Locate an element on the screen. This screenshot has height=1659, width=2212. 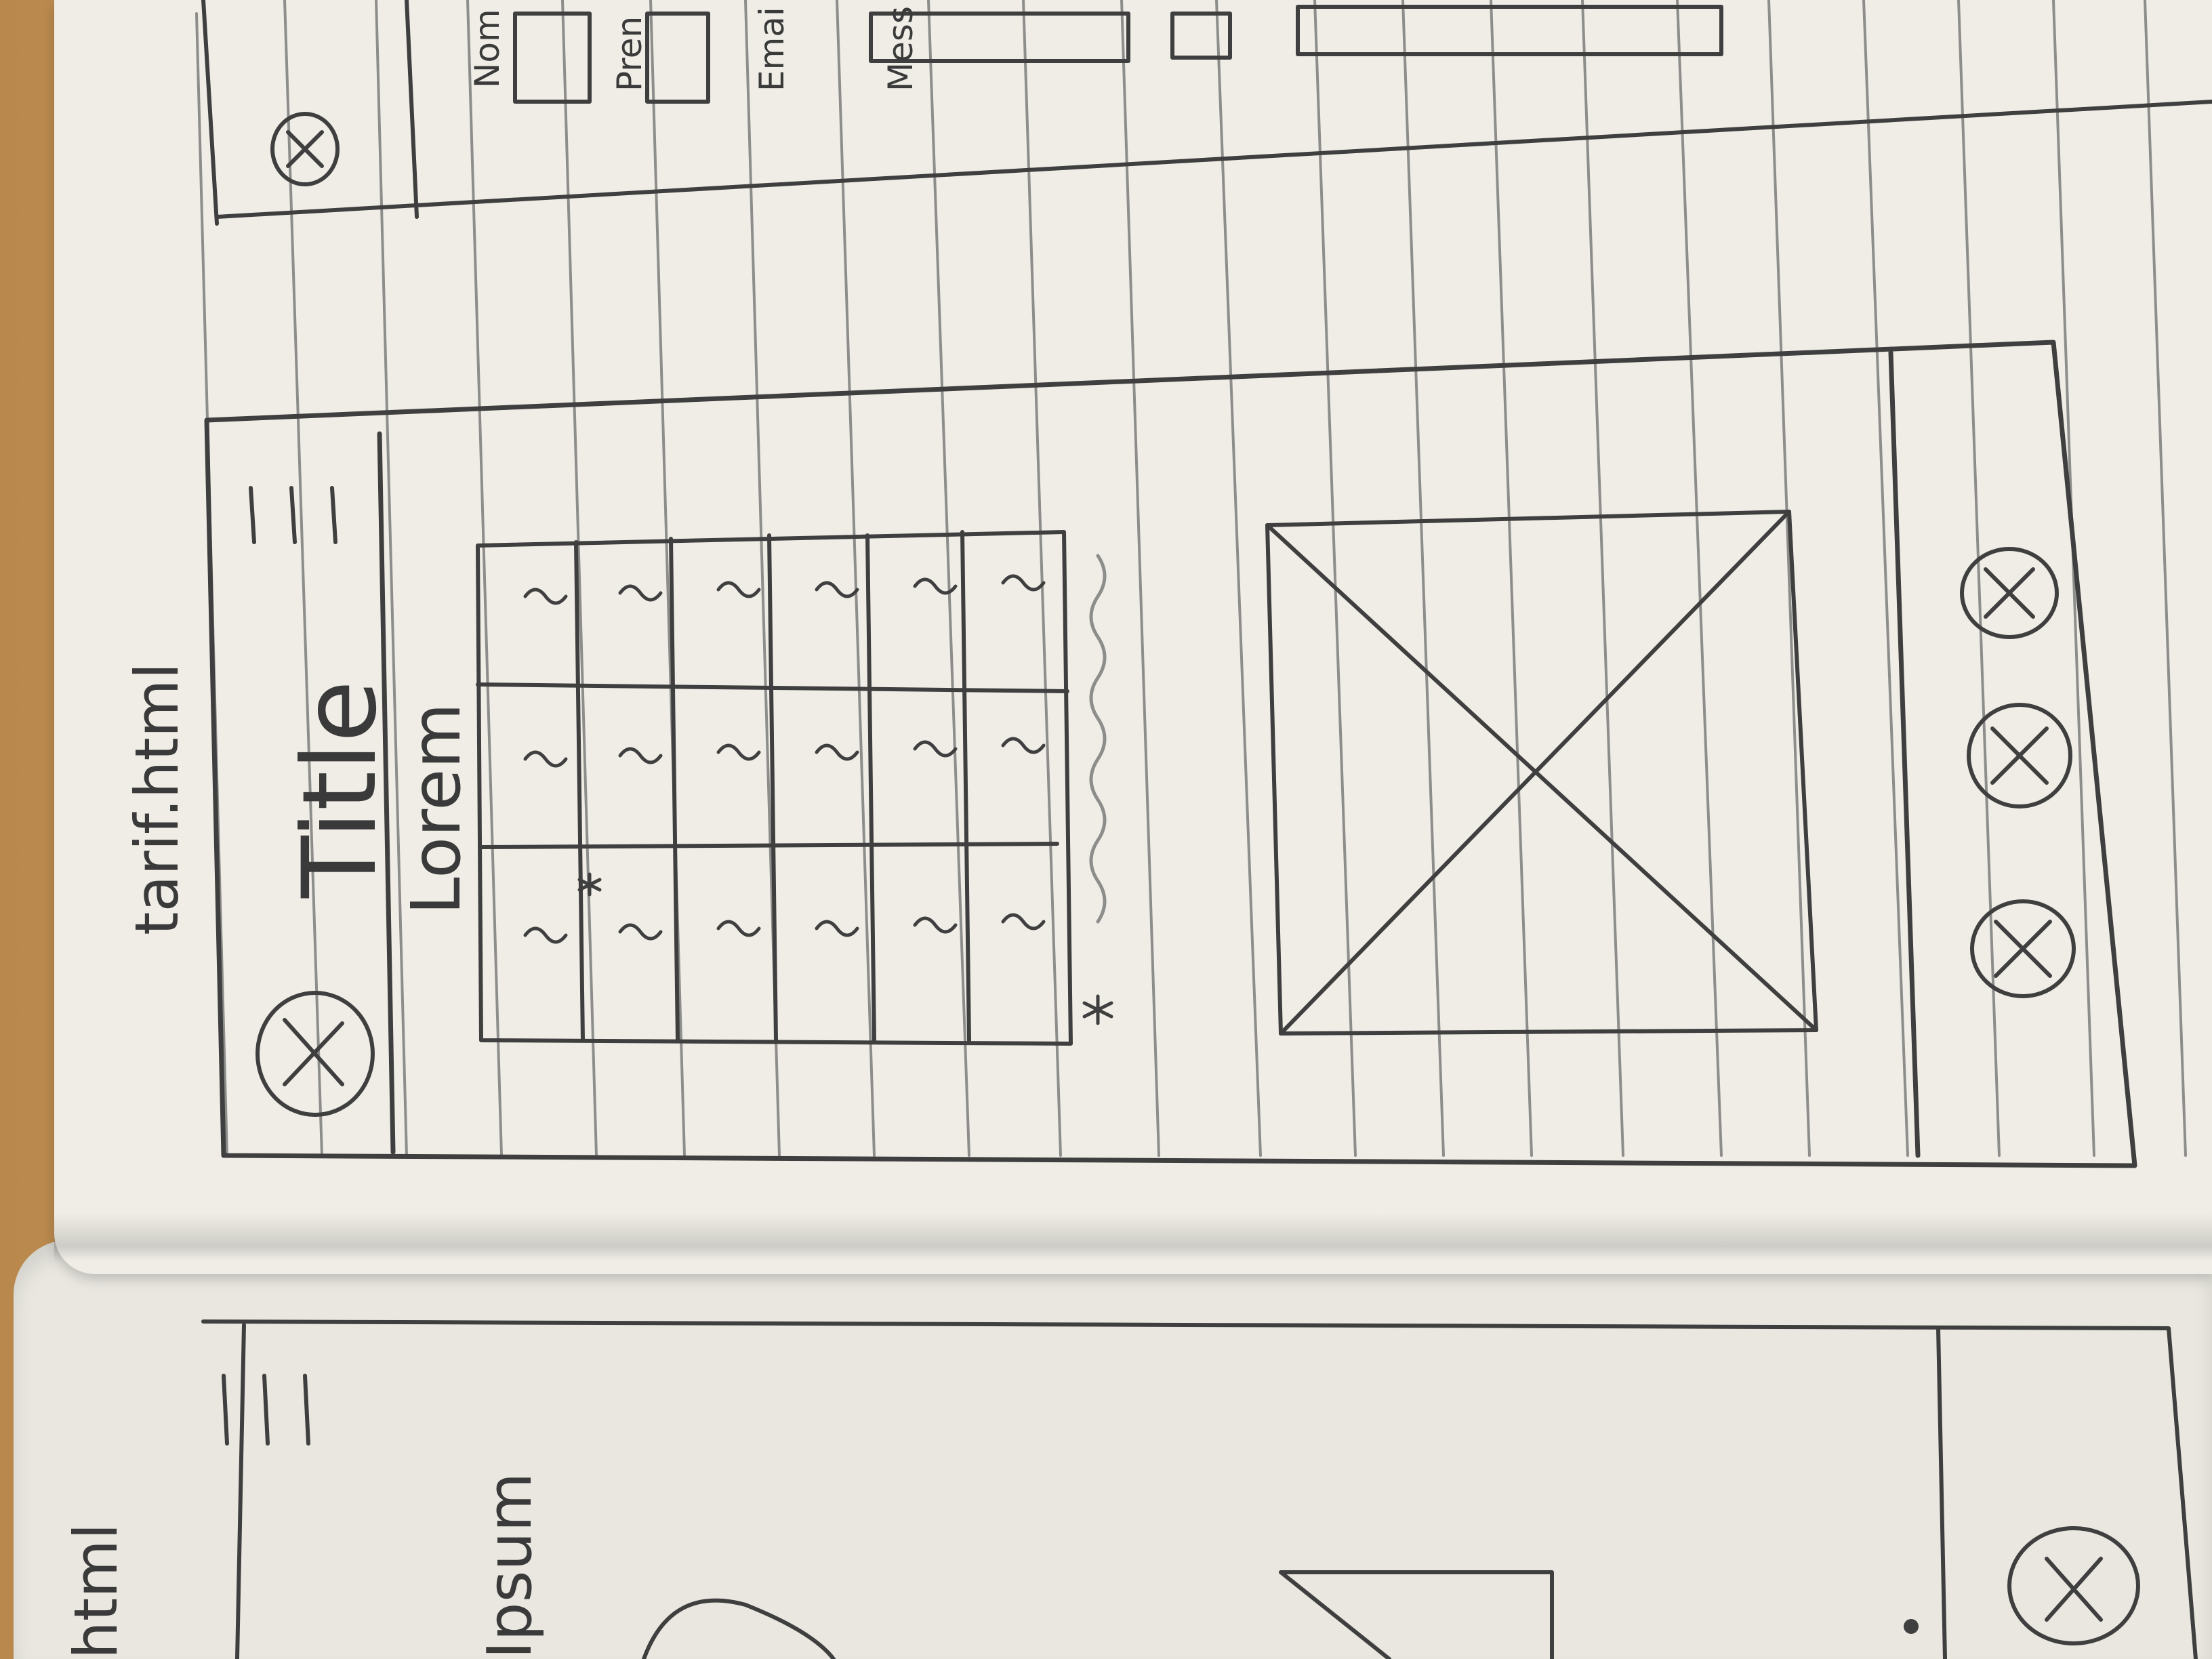
footer-icons is located at coordinates (2018, 772).